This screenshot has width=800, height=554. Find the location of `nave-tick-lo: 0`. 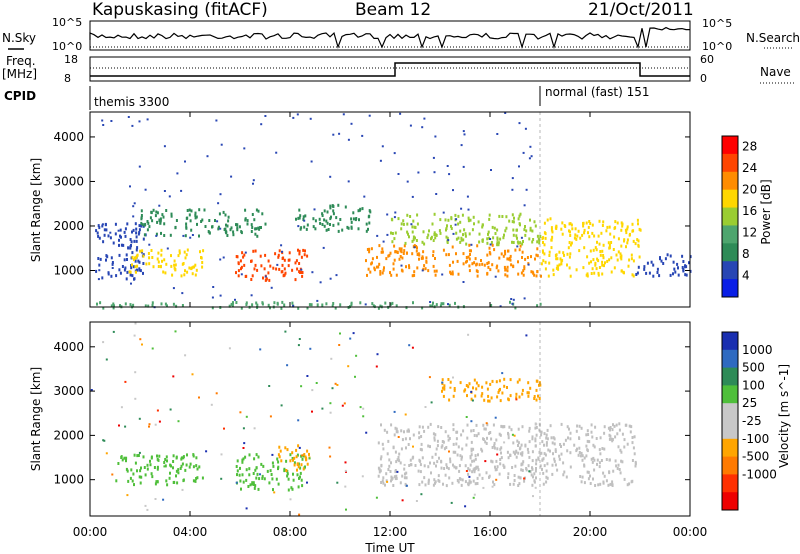

nave-tick-lo: 0 is located at coordinates (703, 78).